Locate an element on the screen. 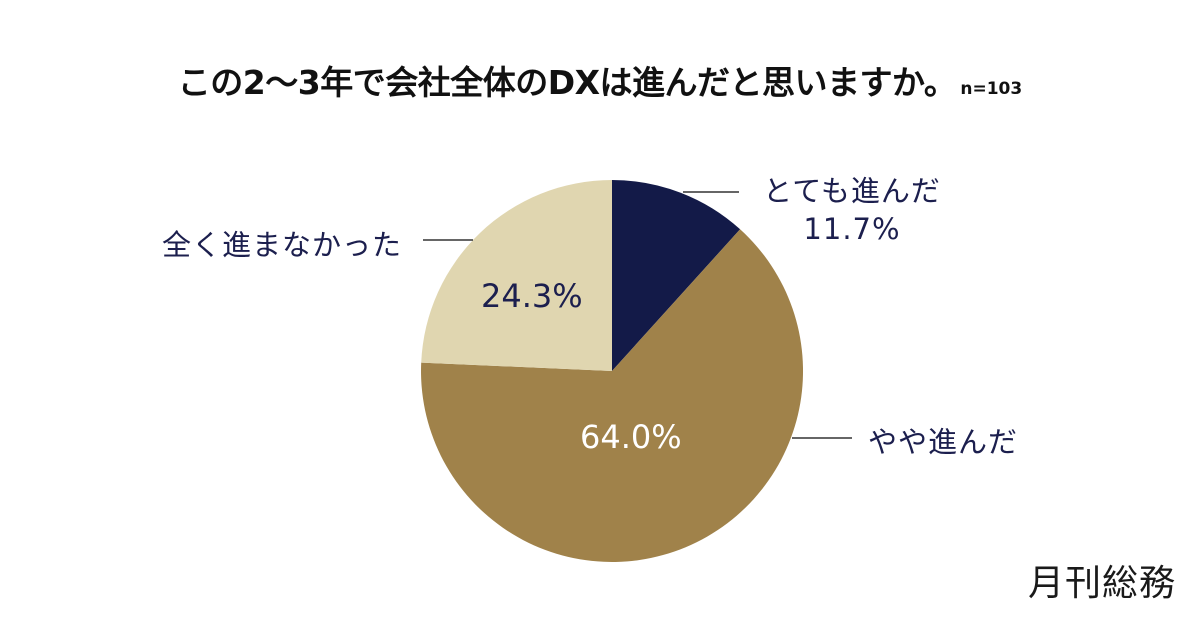 The image size is (1200, 628). label-not-advanced-name: 全く進まなかった is located at coordinates (282, 245).